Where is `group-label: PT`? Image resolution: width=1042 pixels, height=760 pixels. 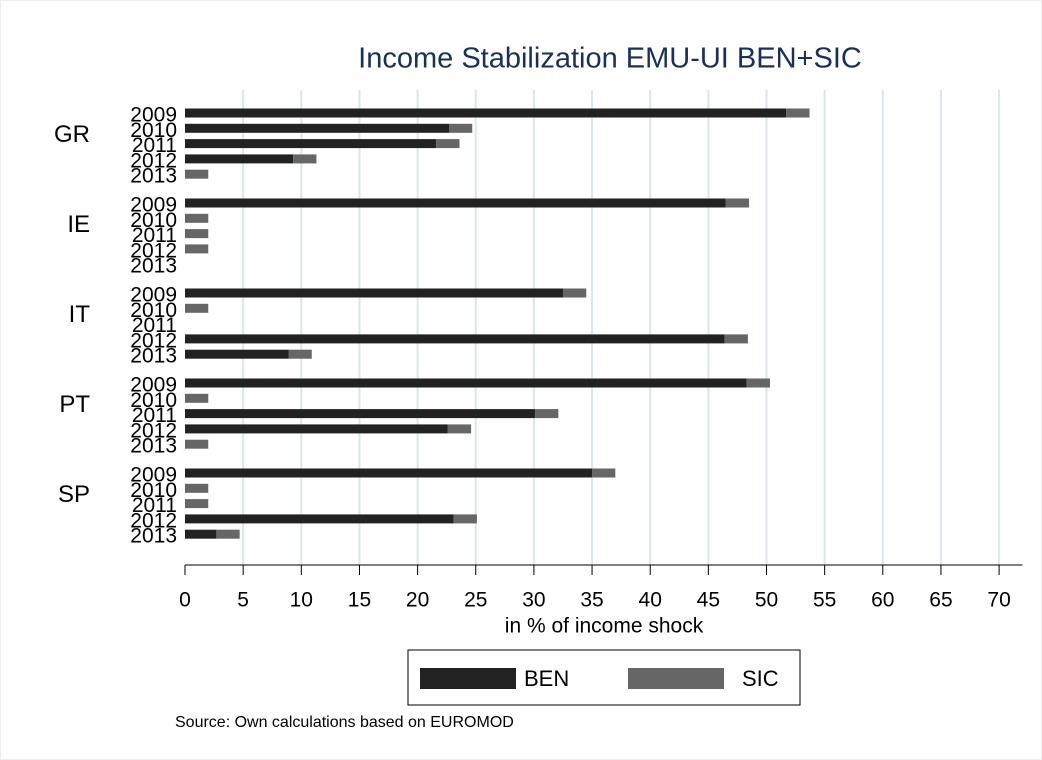
group-label: PT is located at coordinates (74, 404).